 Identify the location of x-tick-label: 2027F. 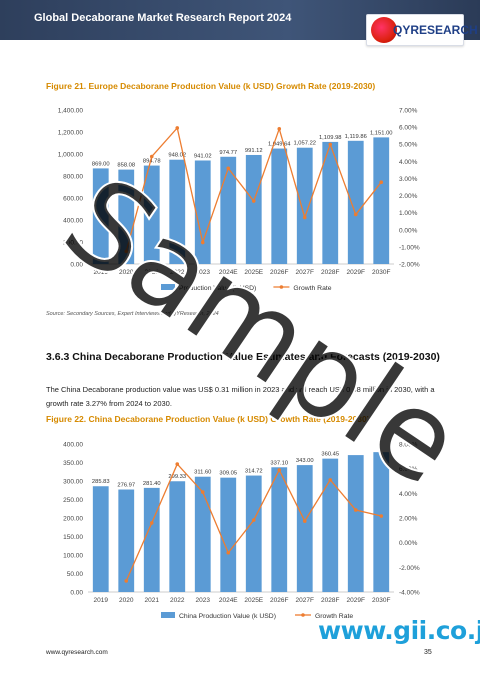
(305, 272).